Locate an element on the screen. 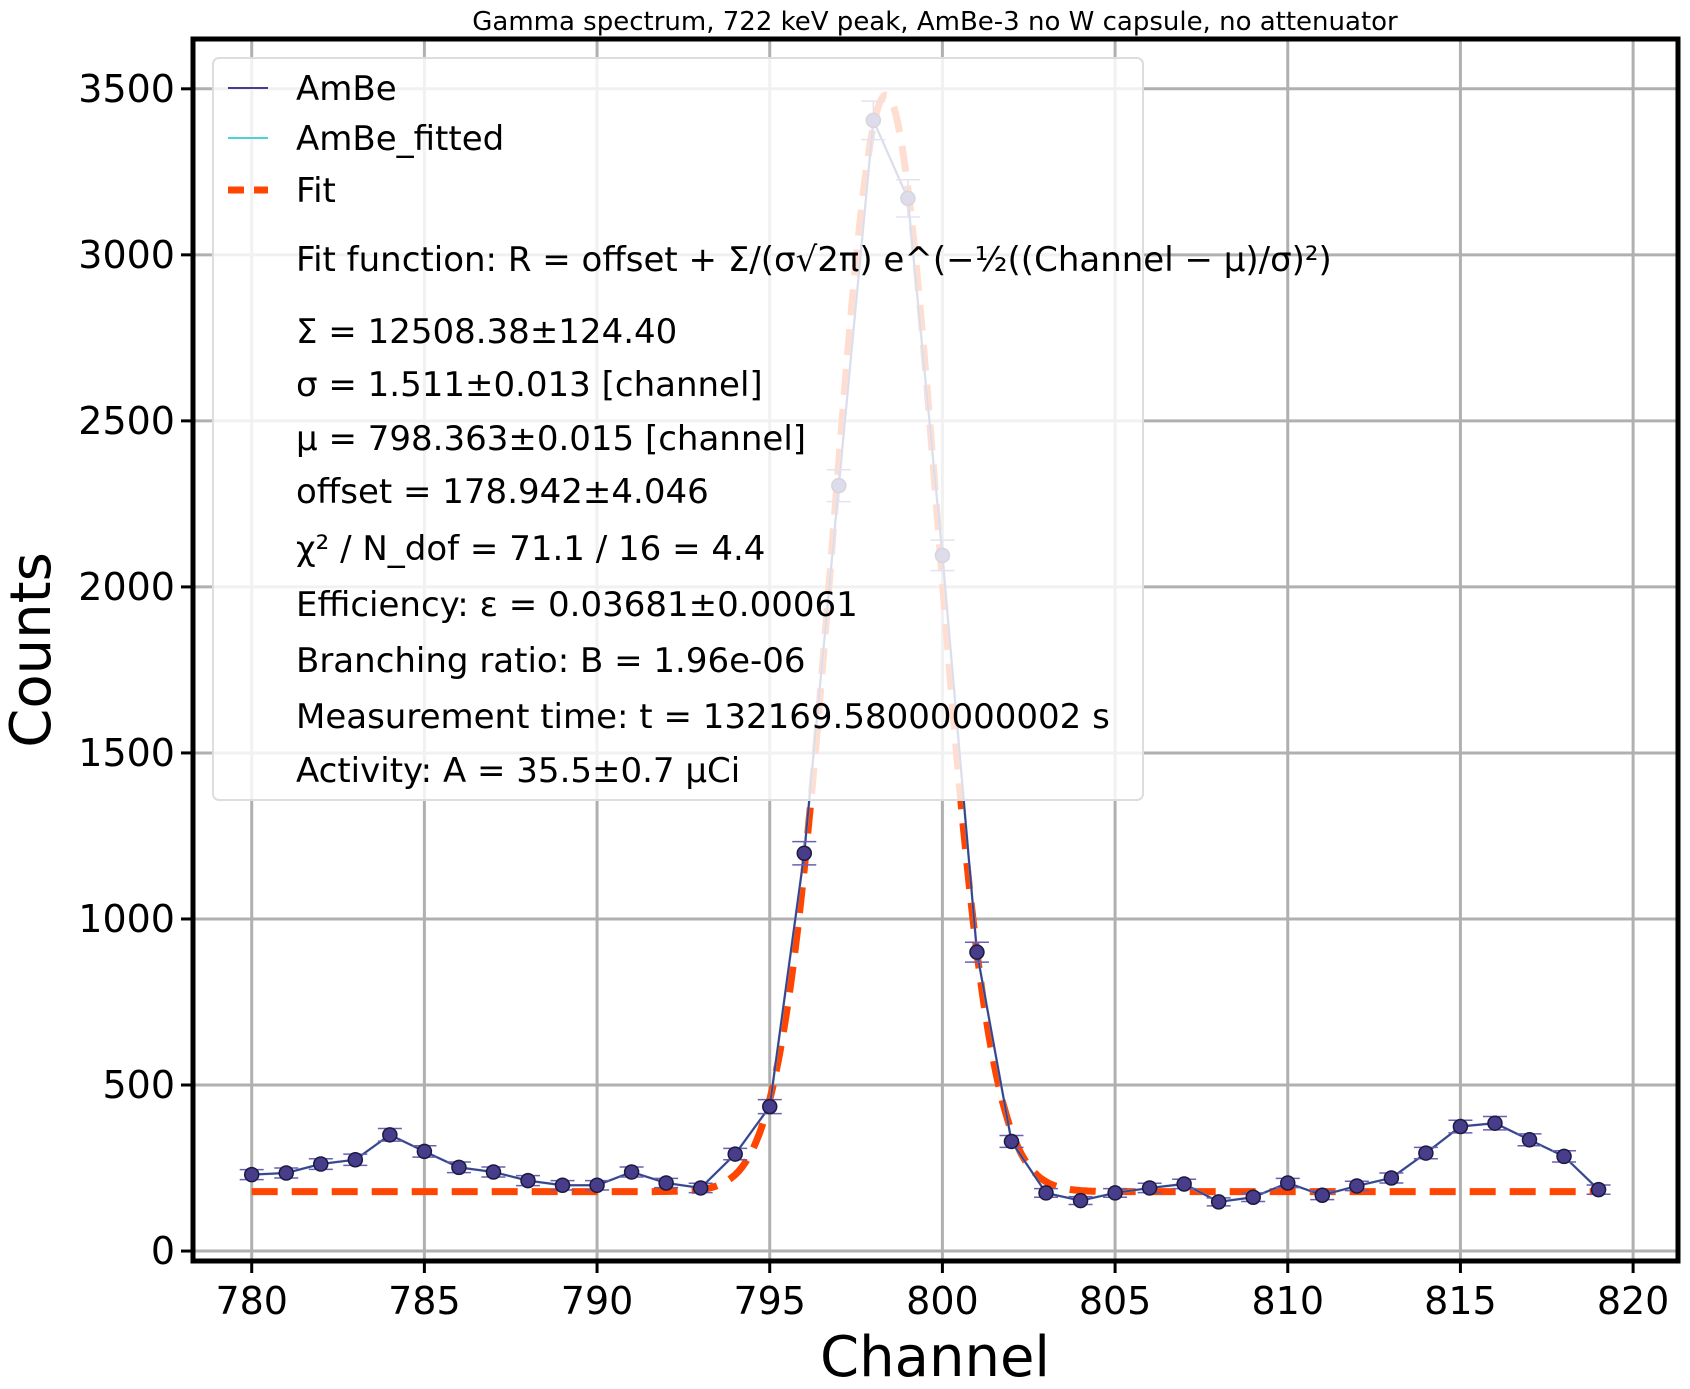 The width and height of the screenshot is (1690, 1389). y-tick-label: 0 is located at coordinates (163, 1251).